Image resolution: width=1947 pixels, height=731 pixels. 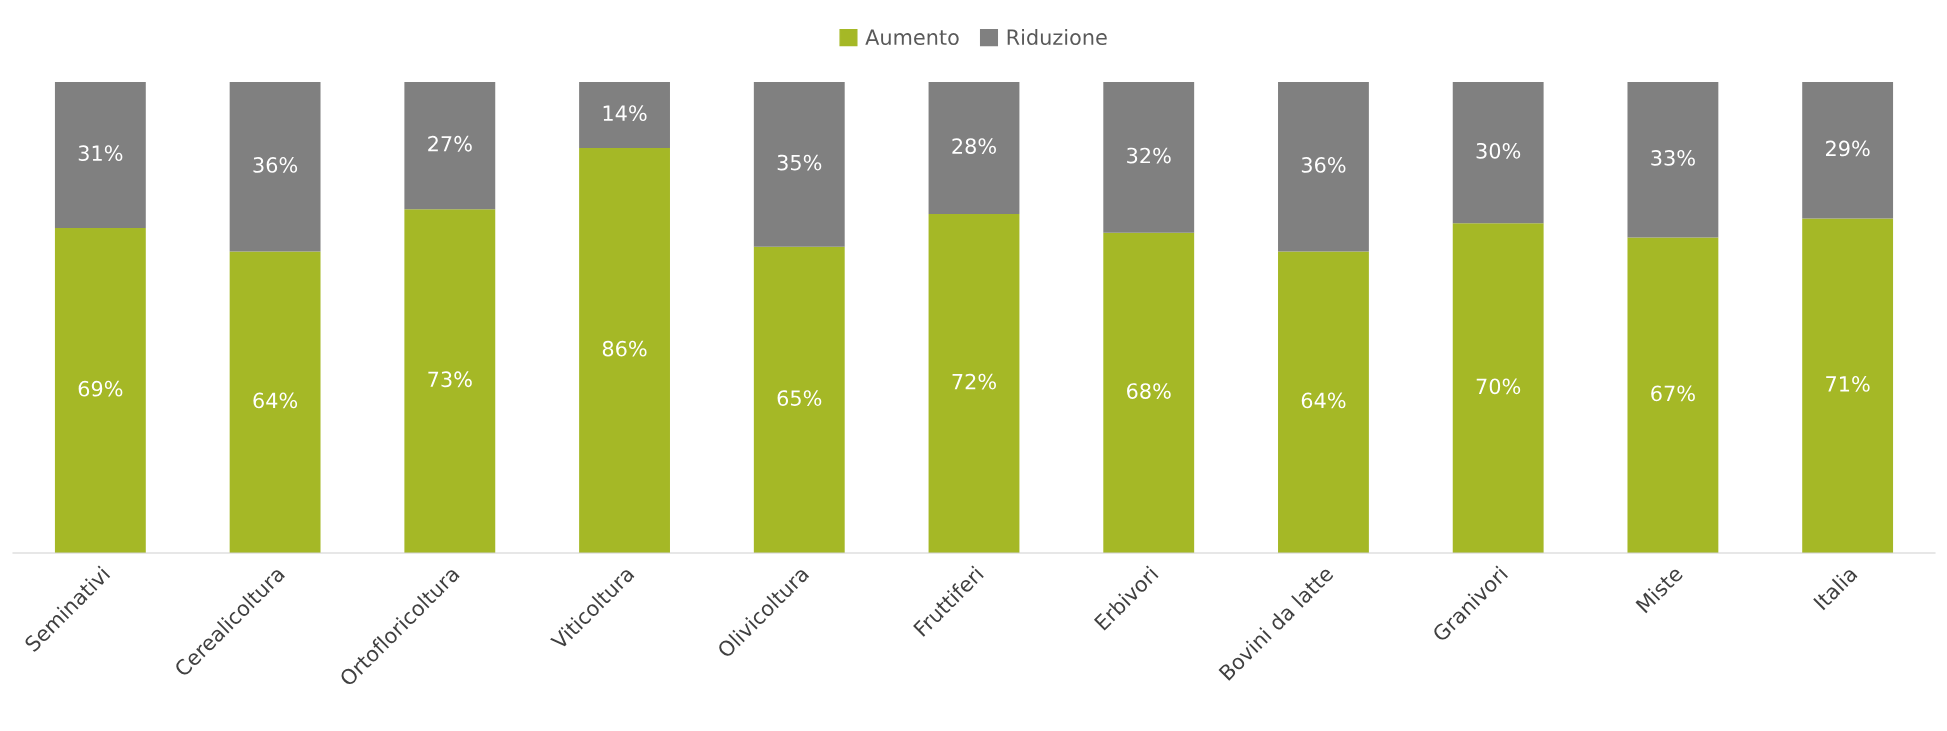 I want to click on data-label: 32%, so click(x=1149, y=155).